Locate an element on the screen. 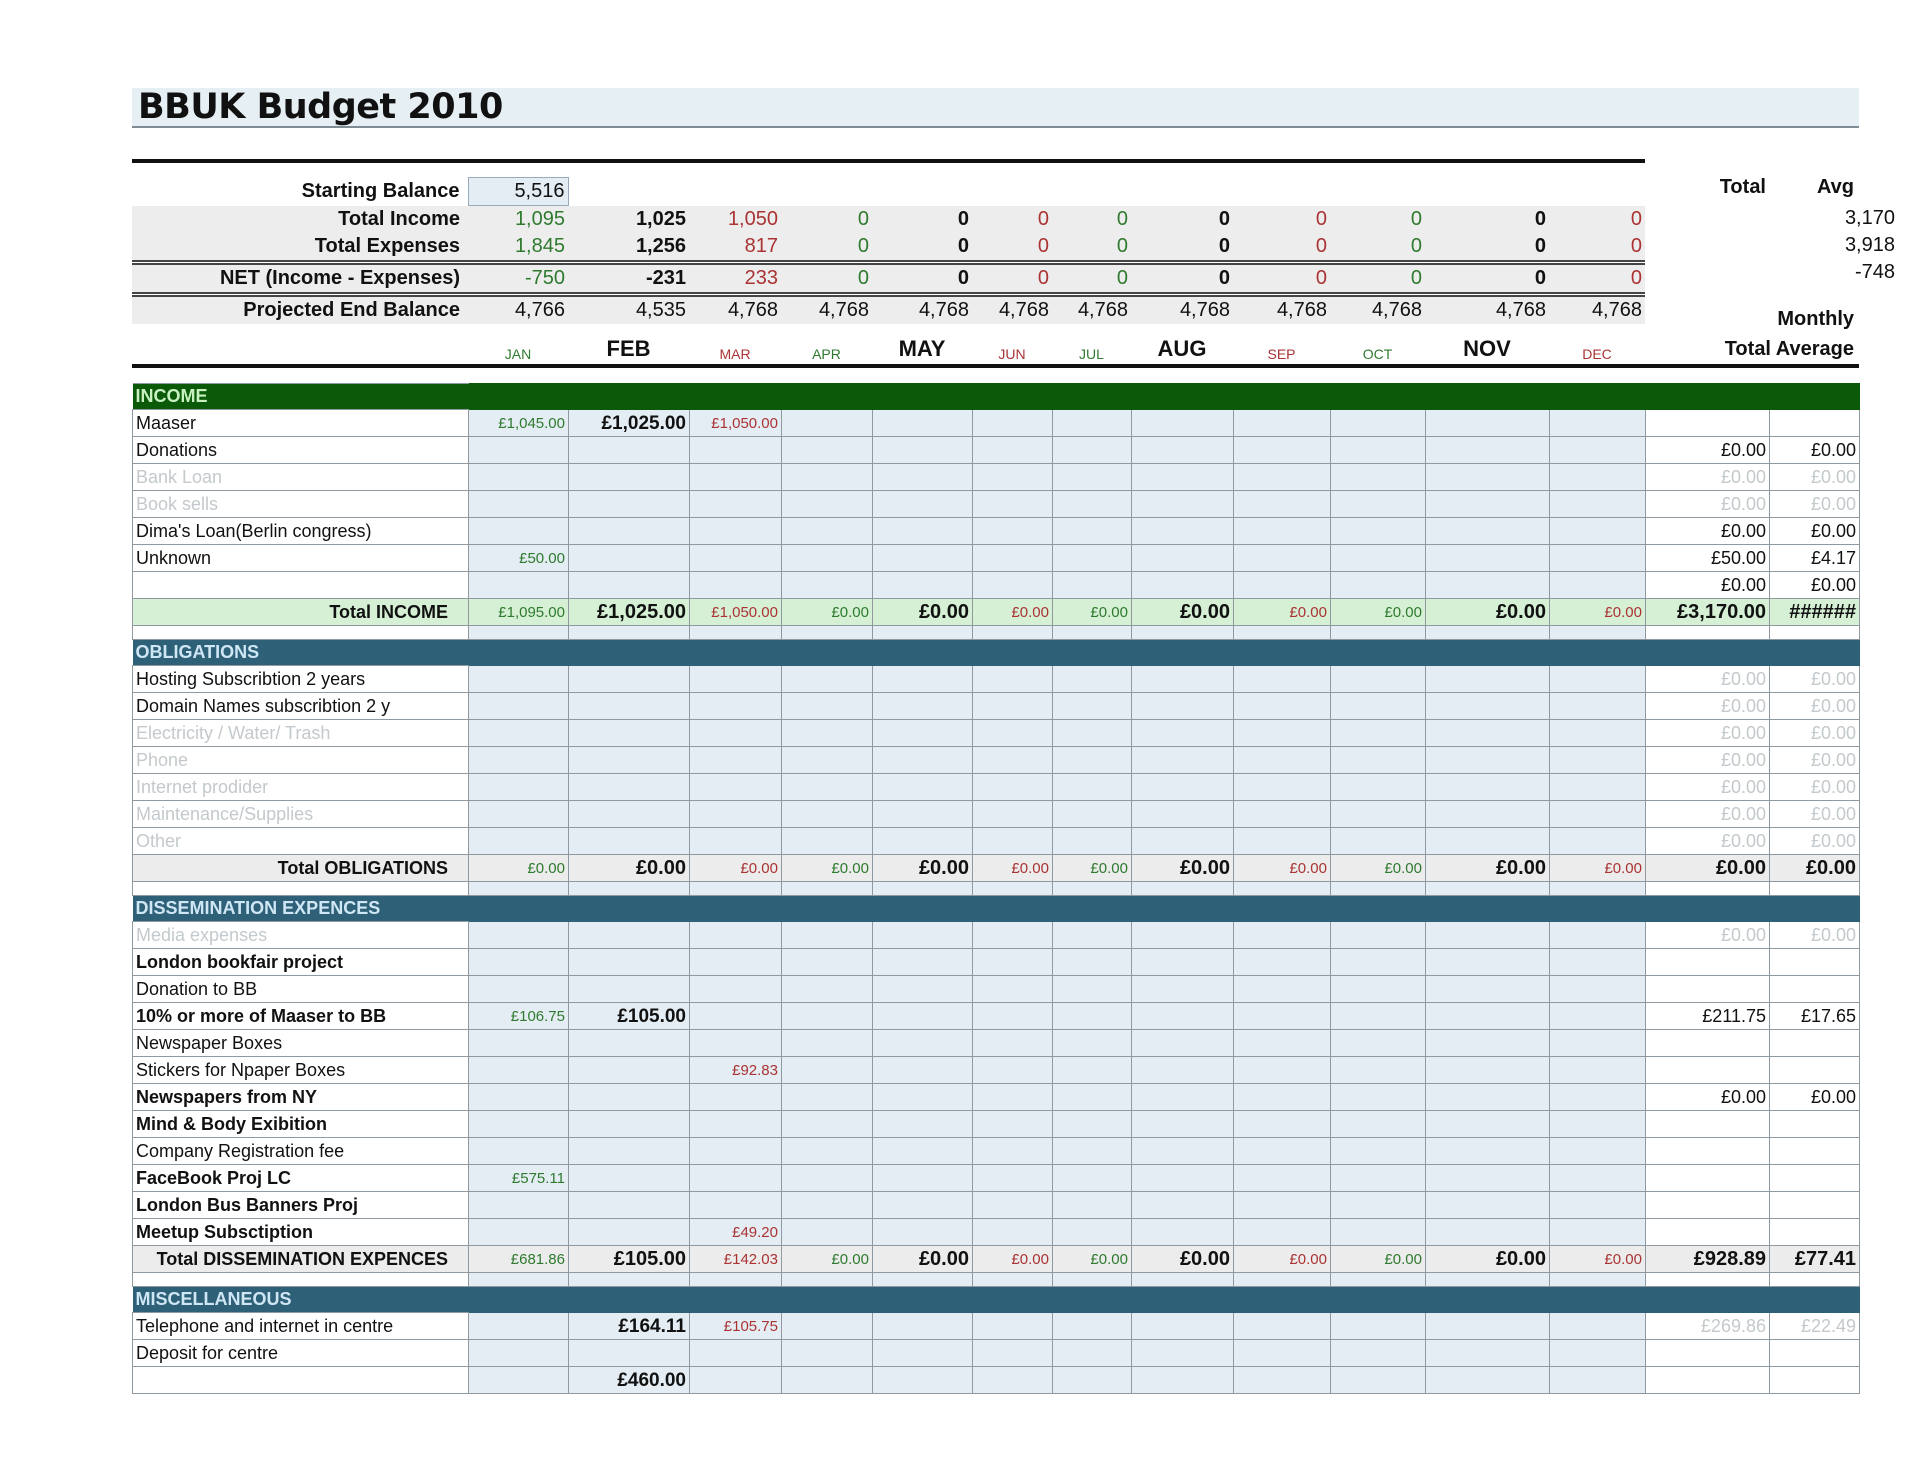 This screenshot has height=1483, width=1920. row-label: Bank Loan is located at coordinates (300, 477).